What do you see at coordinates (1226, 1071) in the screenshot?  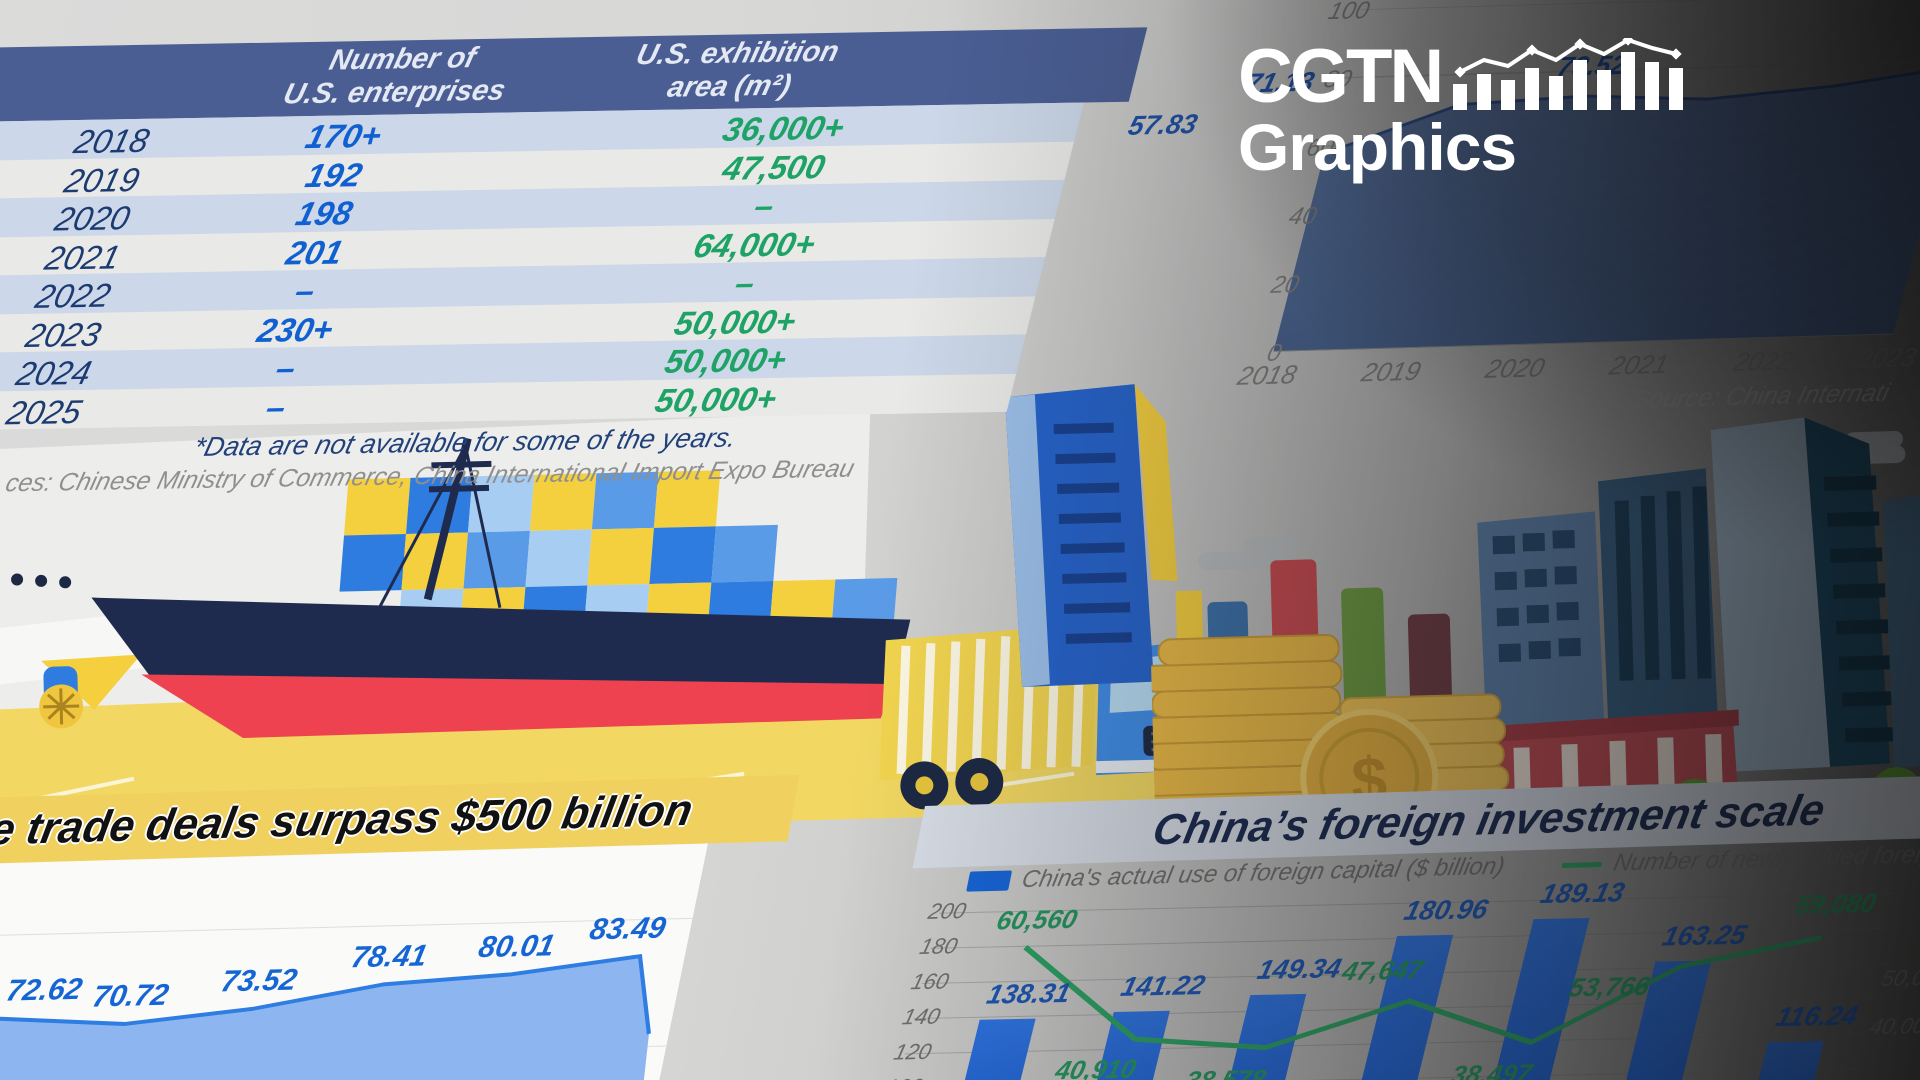 I see `line-label: 38,578` at bounding box center [1226, 1071].